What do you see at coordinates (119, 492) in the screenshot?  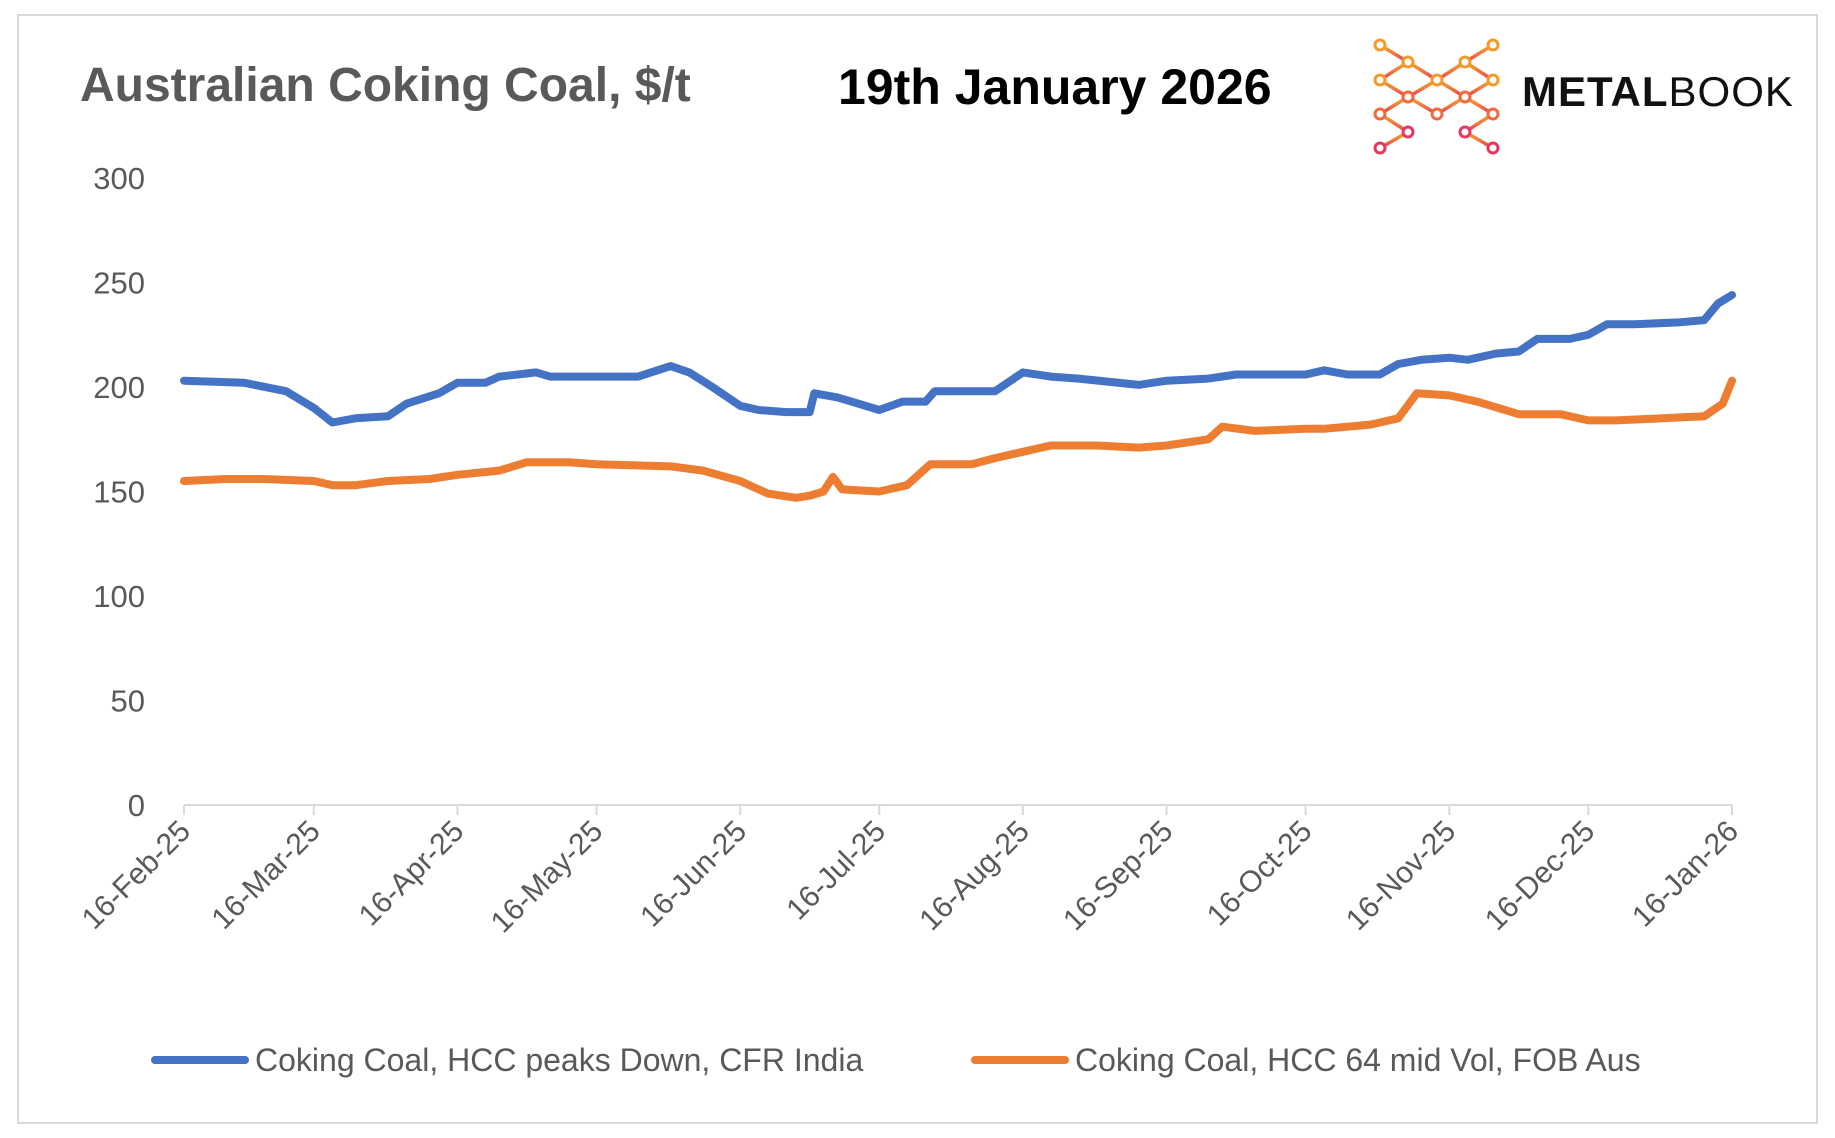 I see `y-tick-label: 150` at bounding box center [119, 492].